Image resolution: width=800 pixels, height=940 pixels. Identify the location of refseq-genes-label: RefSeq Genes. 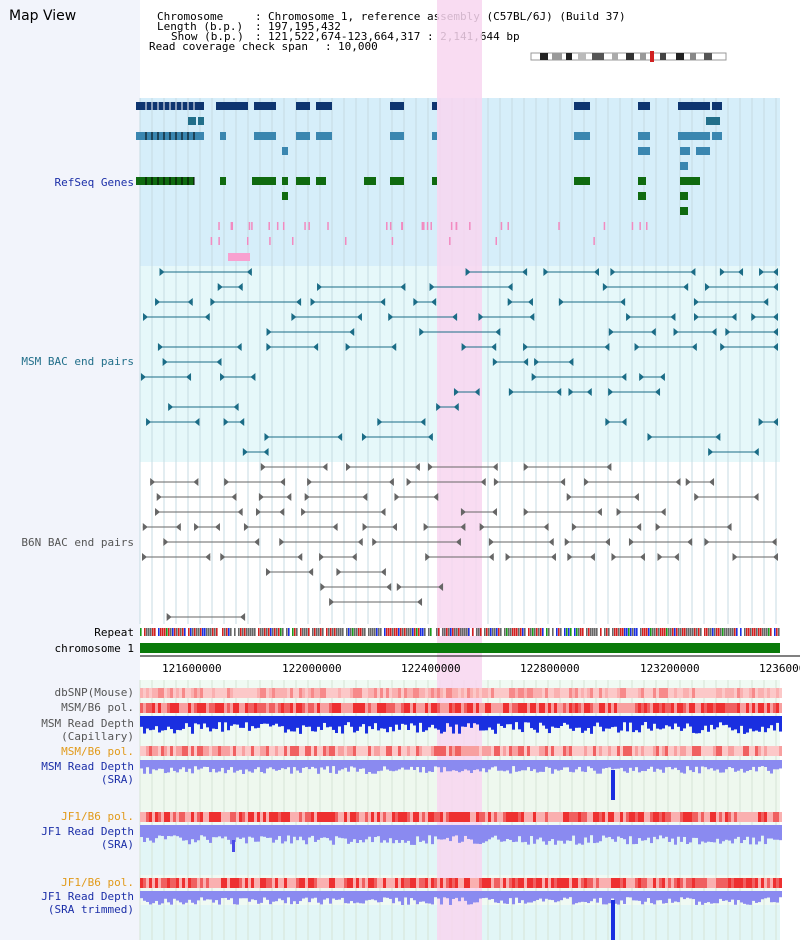
(94, 182).